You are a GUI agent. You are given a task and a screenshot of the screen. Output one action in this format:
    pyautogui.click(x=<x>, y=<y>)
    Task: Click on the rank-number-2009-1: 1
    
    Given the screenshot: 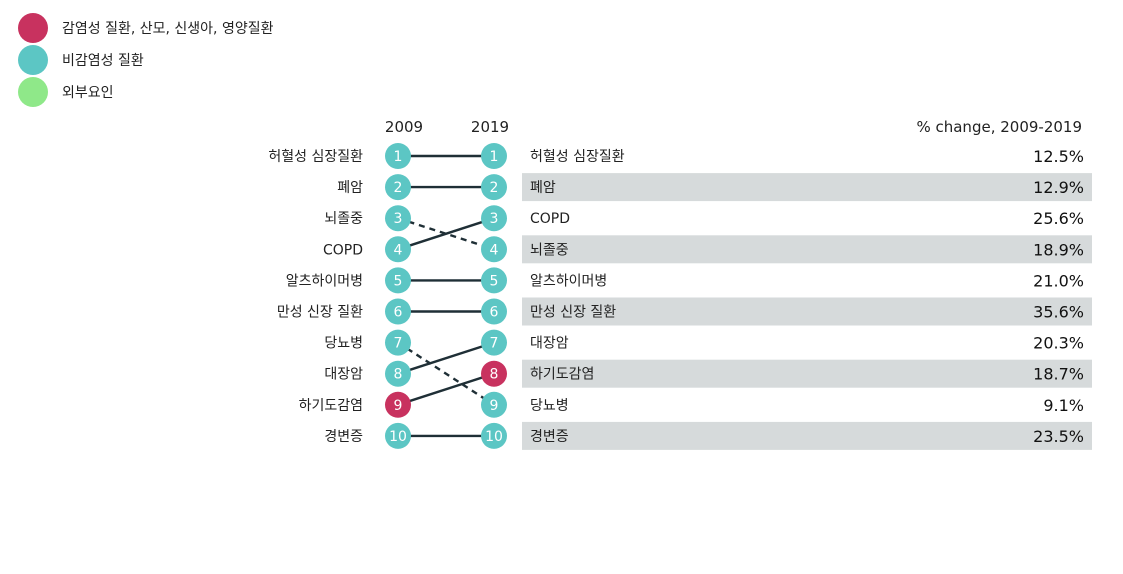 What is the action you would take?
    pyautogui.click(x=398, y=157)
    